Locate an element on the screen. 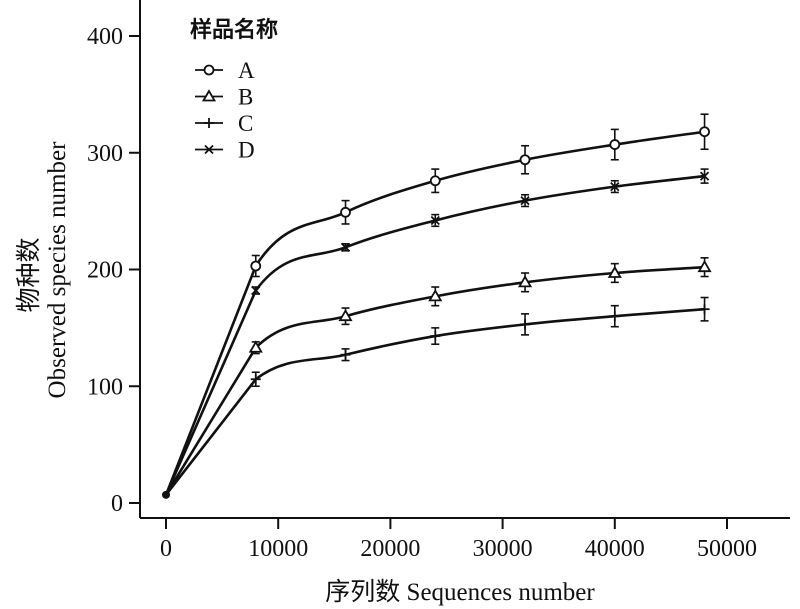 The width and height of the screenshot is (800, 609). x-tick-label: 10000 is located at coordinates (278, 549).